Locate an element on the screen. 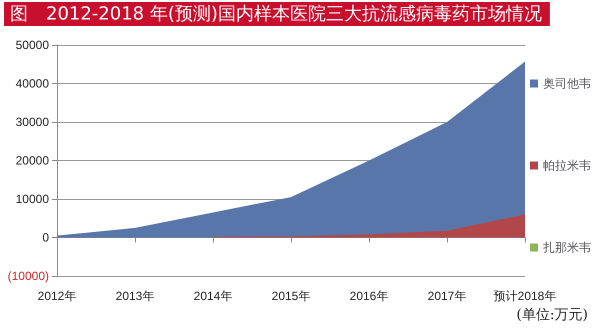 This screenshot has width=600, height=331. x-tick-label: 预计2018年 is located at coordinates (525, 296).